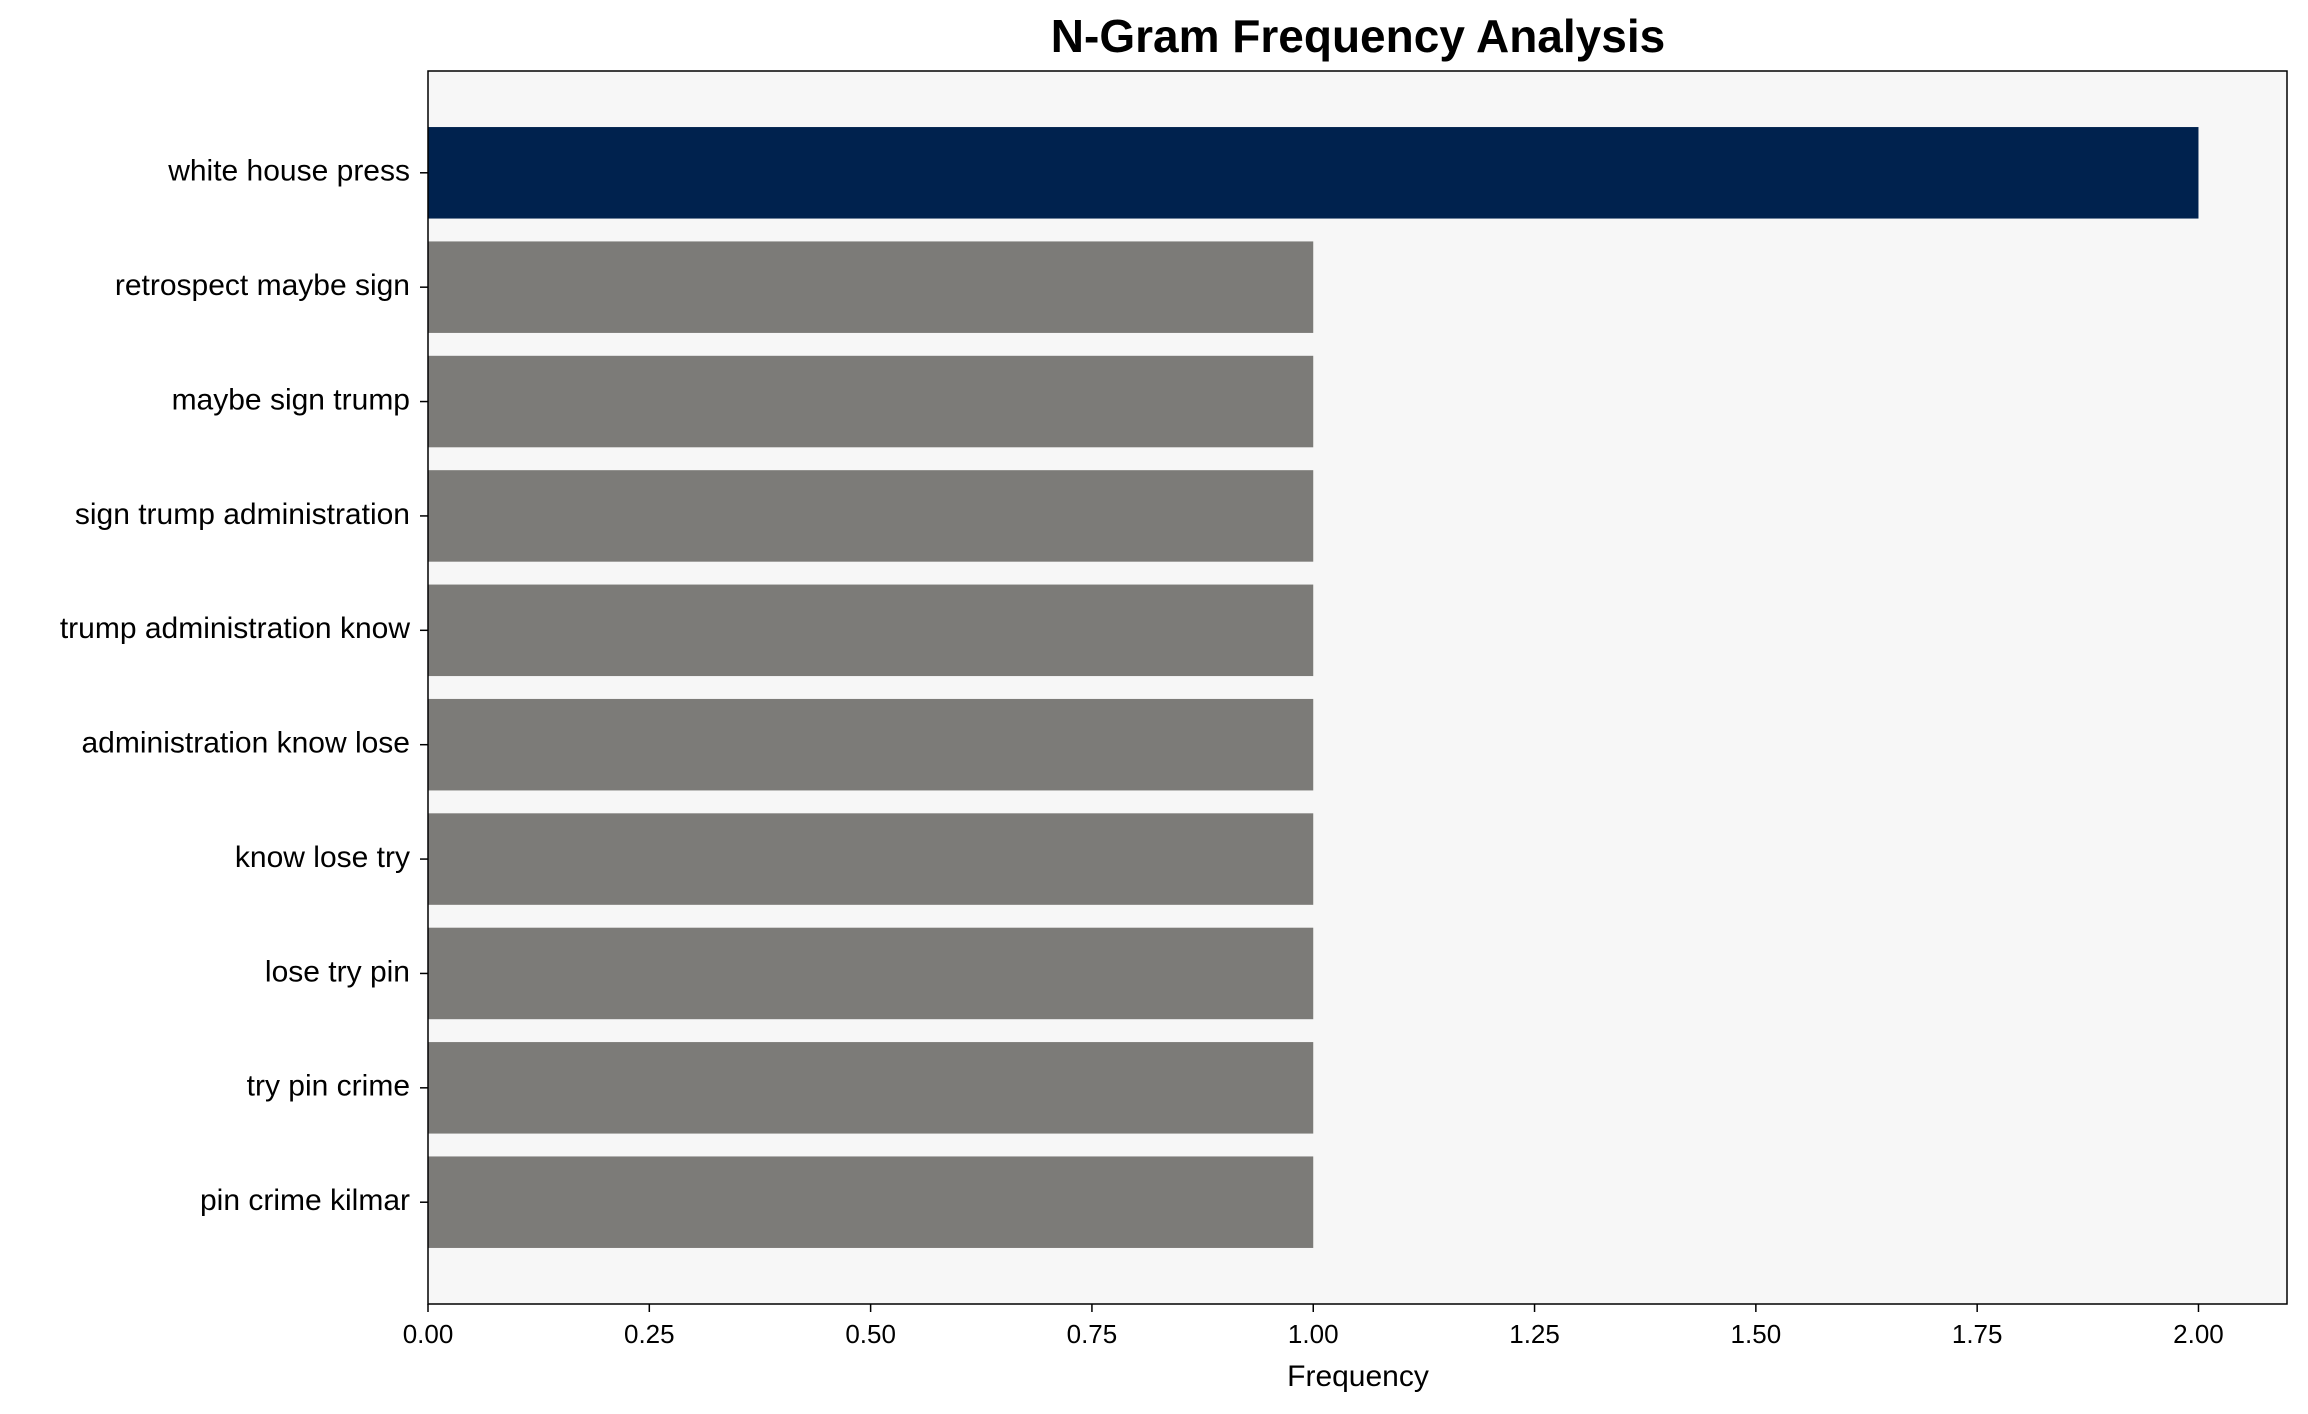 Image resolution: width=2308 pixels, height=1414 pixels. Describe the element at coordinates (291, 399) in the screenshot. I see `y-tick-label: maybe sign trump` at that location.